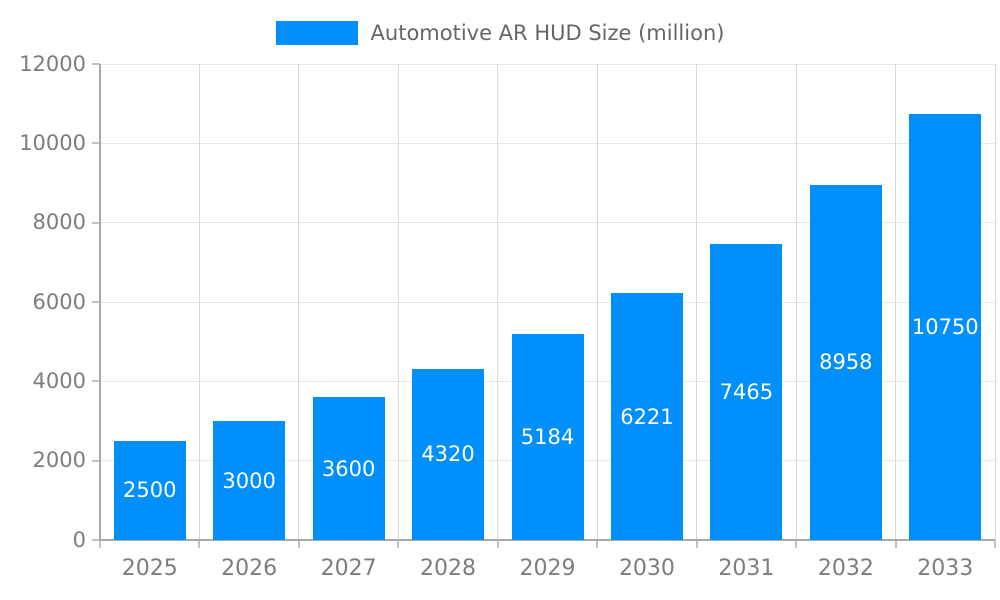 This screenshot has height=600, width=1000. I want to click on bar-value-label: 10750, so click(945, 326).